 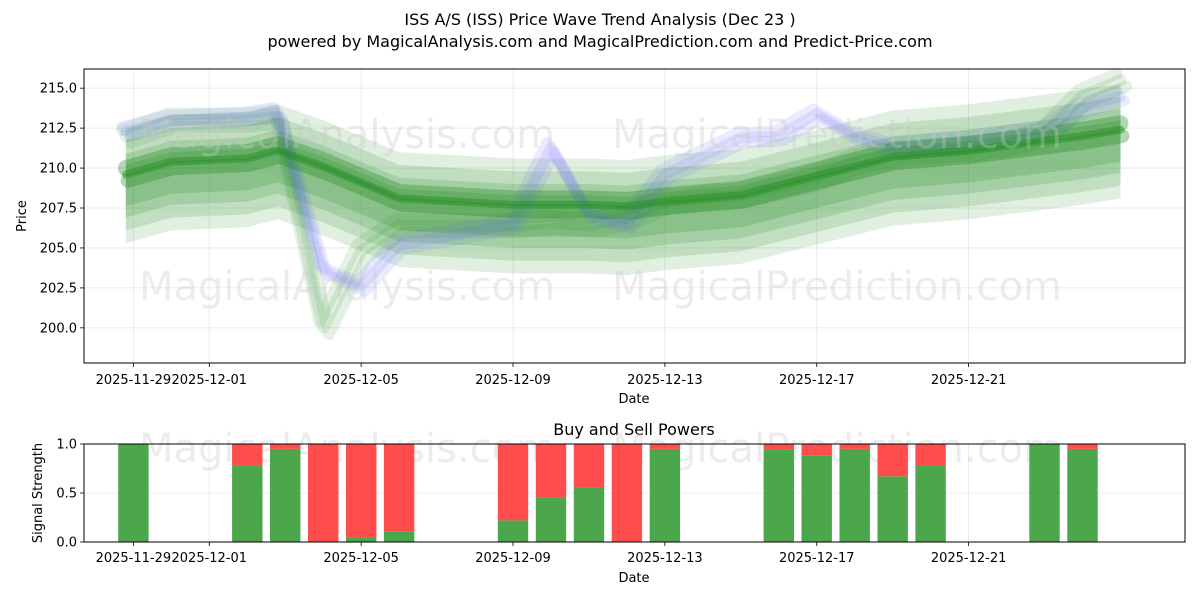 I want to click on price-y-tick-label: 215.0, so click(x=58, y=89).